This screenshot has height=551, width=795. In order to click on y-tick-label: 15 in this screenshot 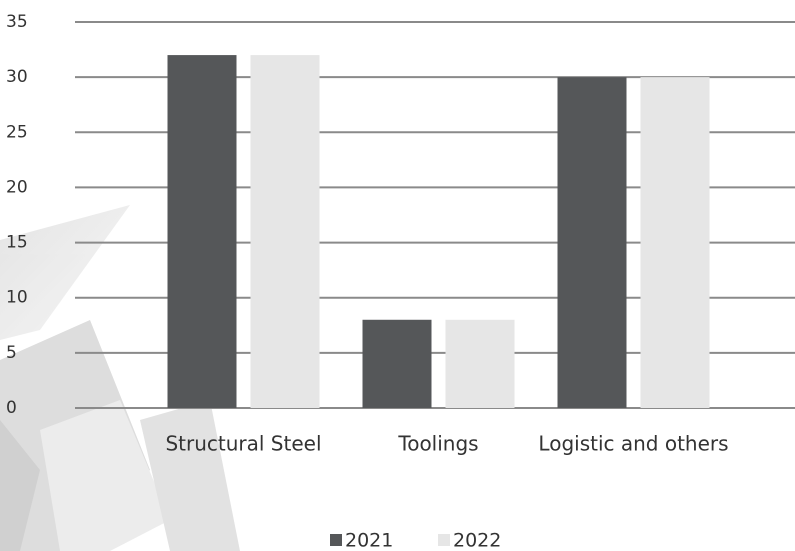, I will do `click(17, 243)`.